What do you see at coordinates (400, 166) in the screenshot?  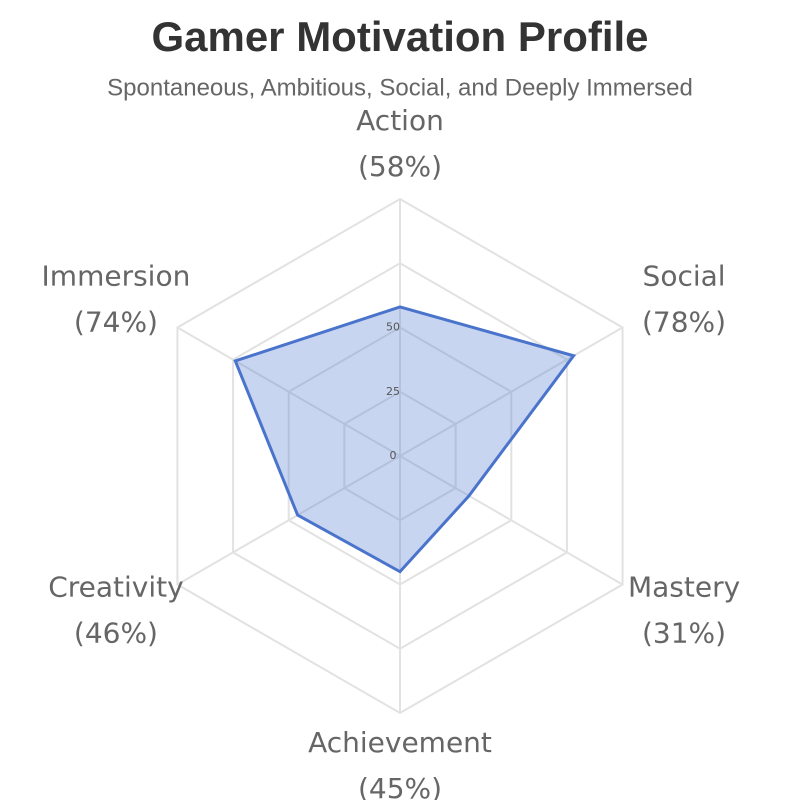 I see `value-label: (58%)` at bounding box center [400, 166].